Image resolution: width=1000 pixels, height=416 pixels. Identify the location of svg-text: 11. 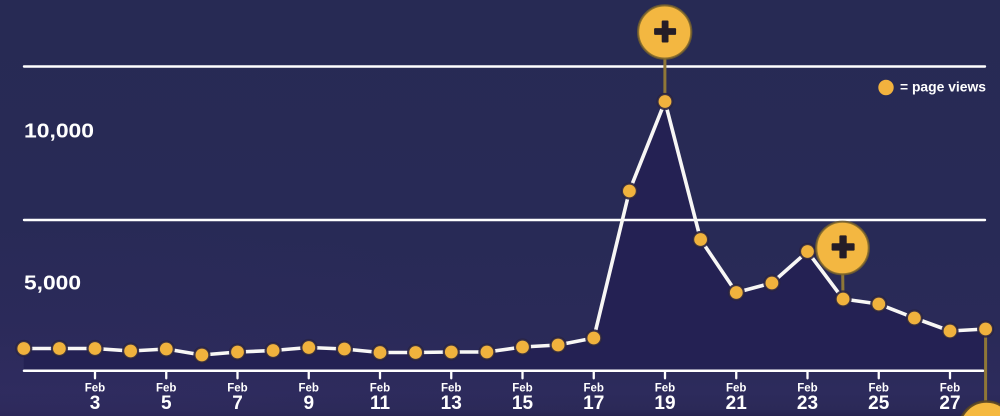
(380, 403).